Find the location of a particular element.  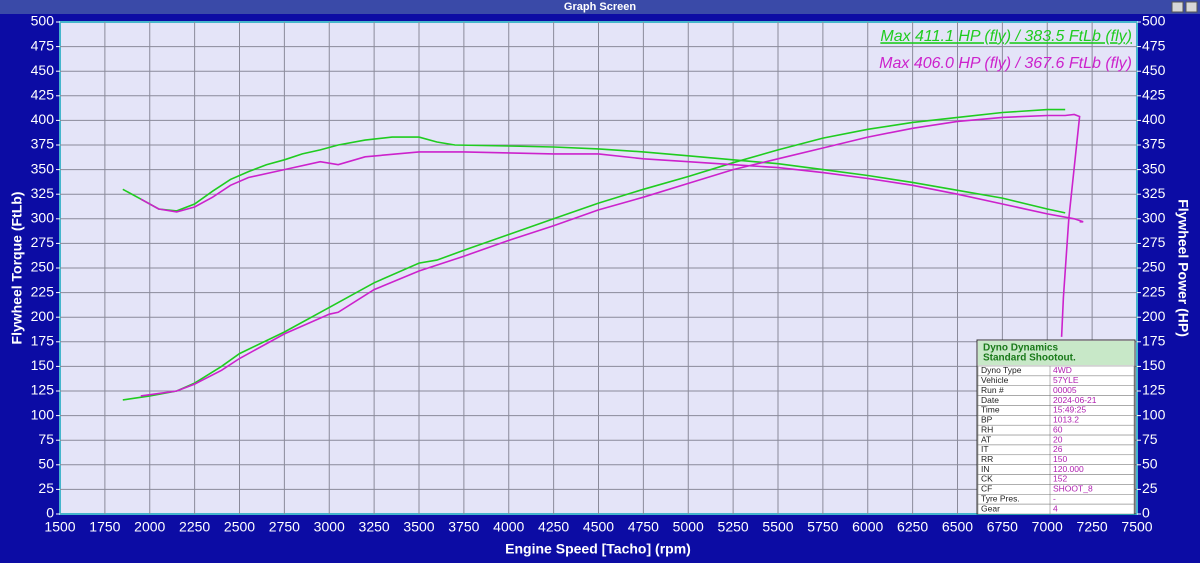

y-tick-label: 150 is located at coordinates (43, 365).